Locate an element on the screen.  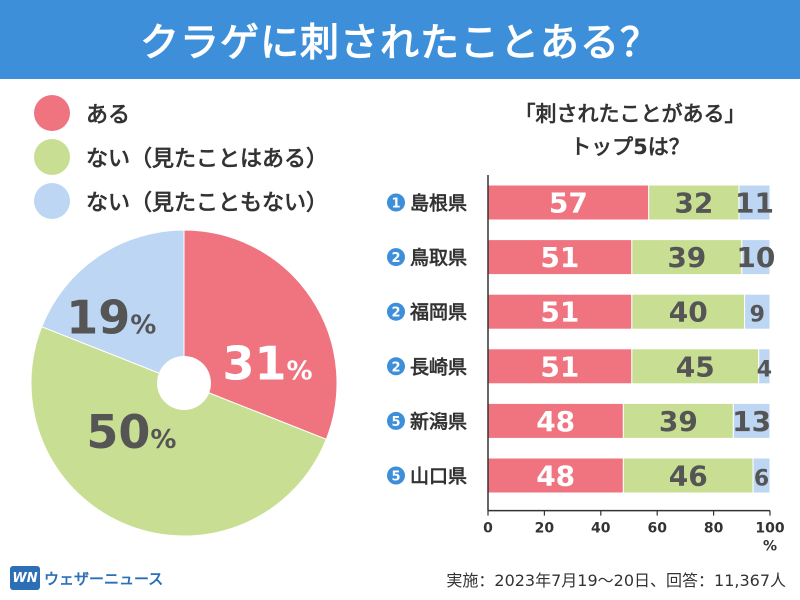
x-tick-label: 100 is located at coordinates (769, 529).